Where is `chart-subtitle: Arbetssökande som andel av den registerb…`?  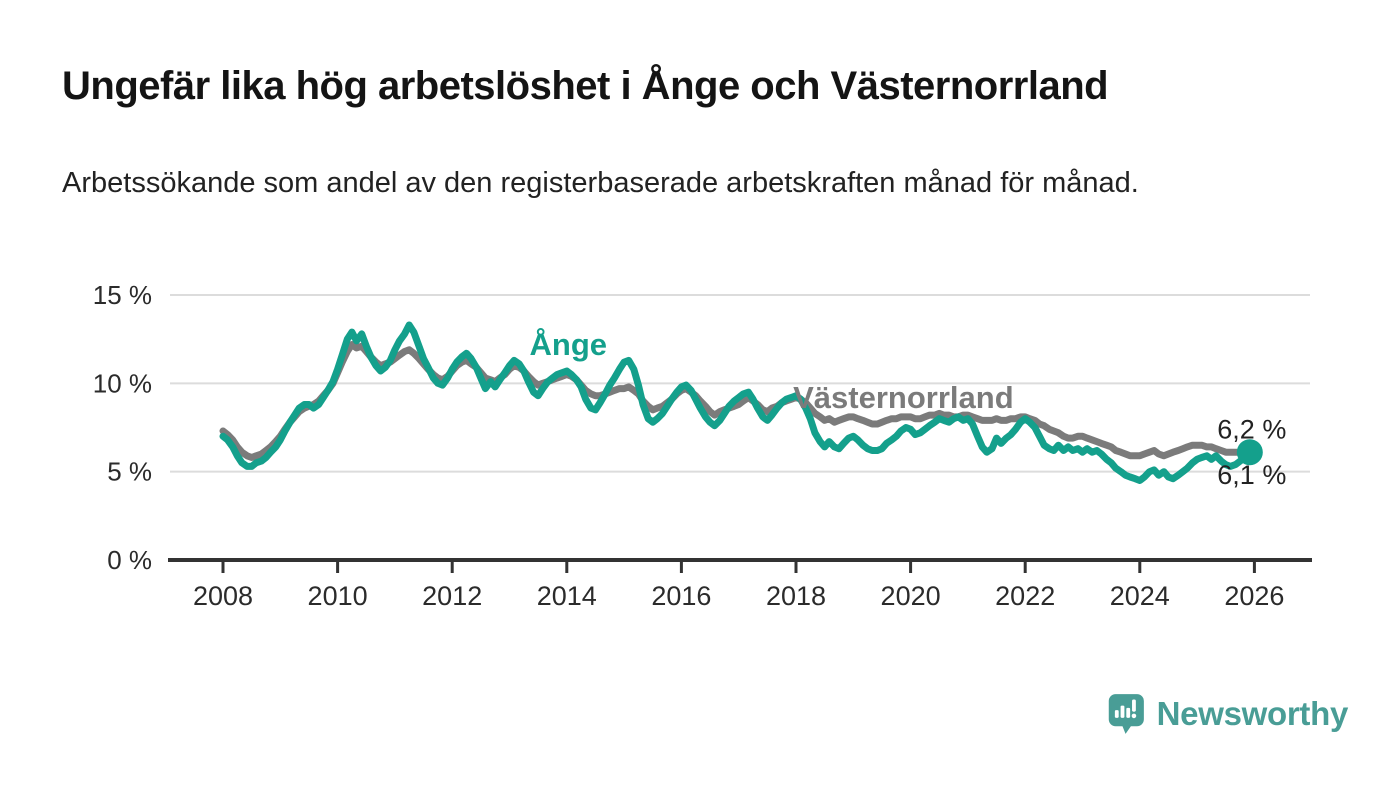
chart-subtitle: Arbetssökande som andel av den registerb… is located at coordinates (600, 183).